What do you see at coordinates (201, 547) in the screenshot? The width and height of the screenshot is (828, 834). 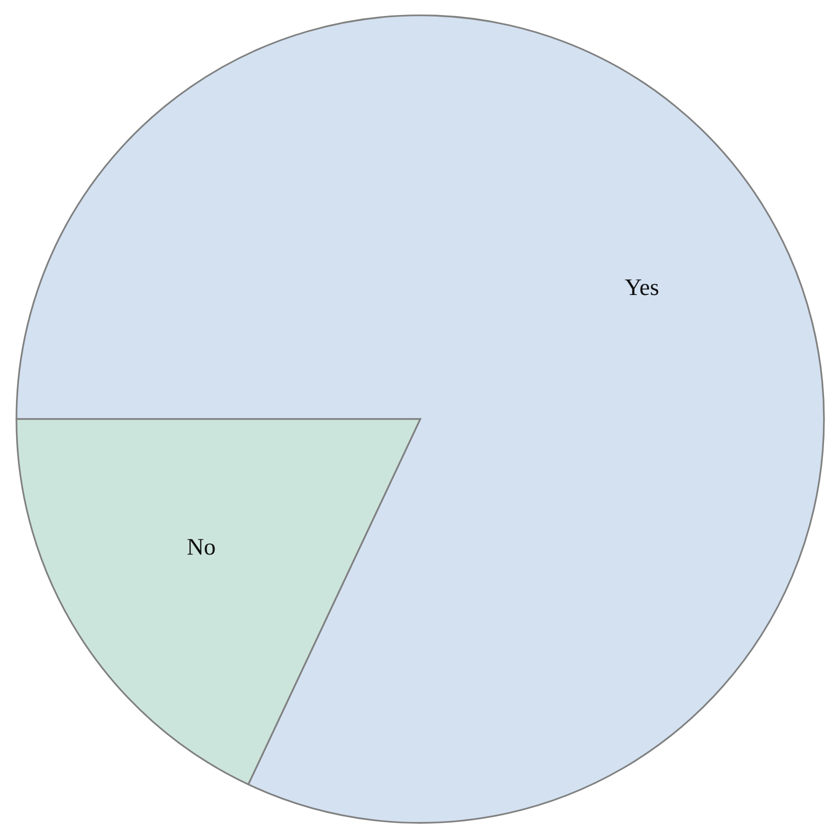 I see `slice-label: No` at bounding box center [201, 547].